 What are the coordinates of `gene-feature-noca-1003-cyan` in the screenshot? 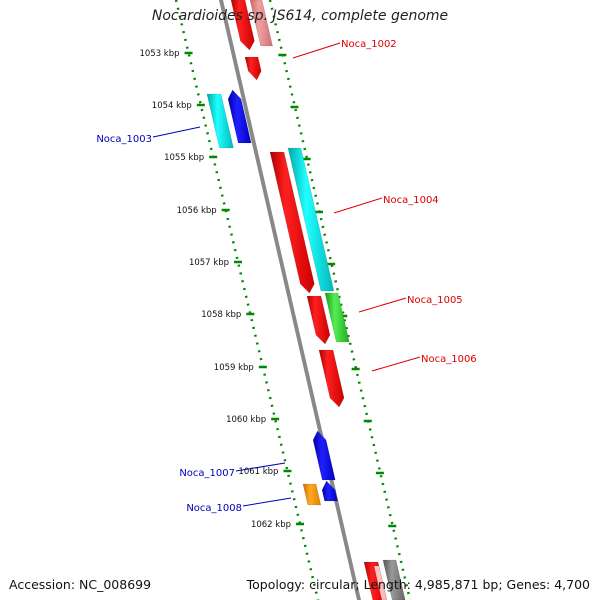 It's located at (220, 121).